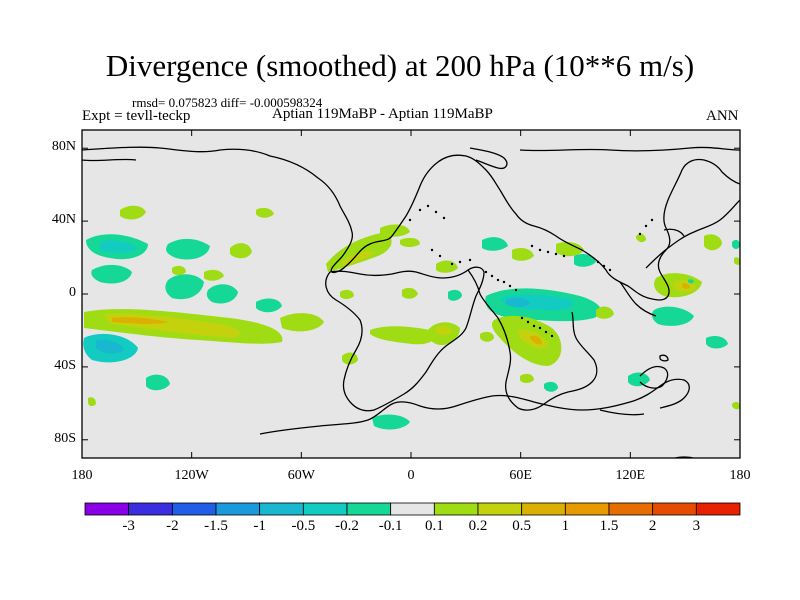  I want to click on colorbar-label: -3, so click(128, 526).